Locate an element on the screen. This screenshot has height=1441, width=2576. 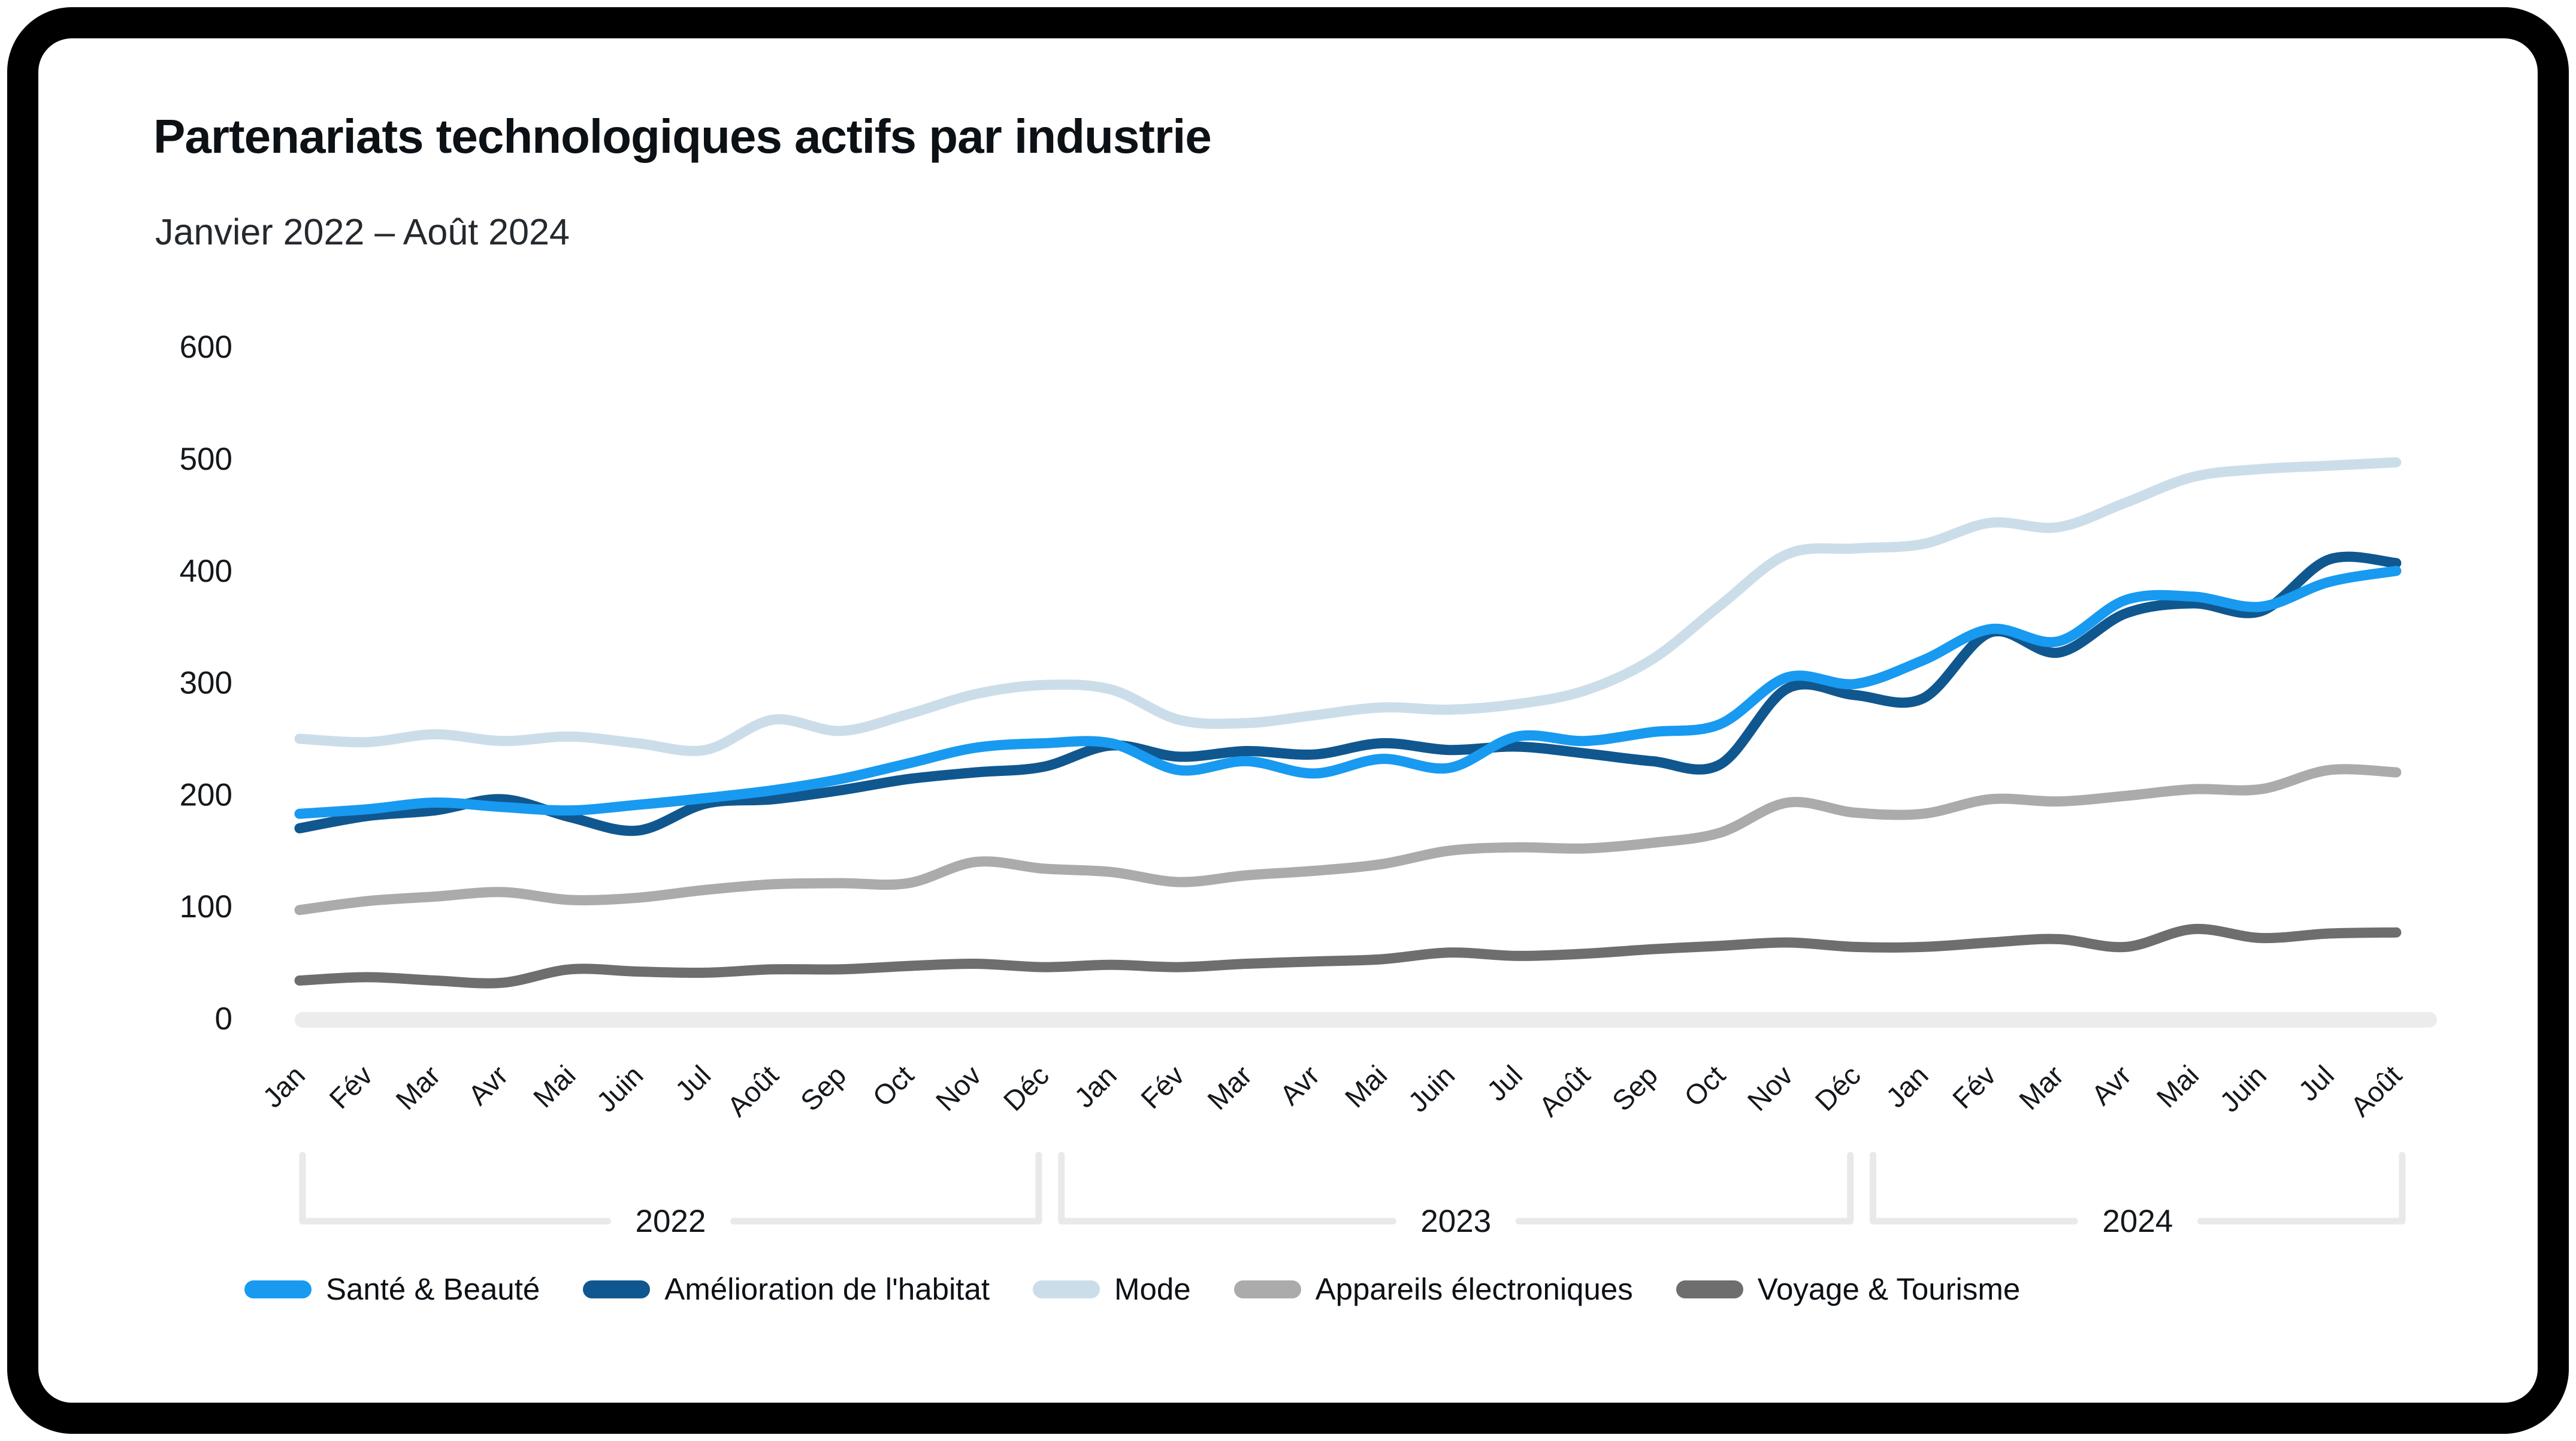
legend-label: Voyage & Tourisme is located at coordinates (1889, 1289).